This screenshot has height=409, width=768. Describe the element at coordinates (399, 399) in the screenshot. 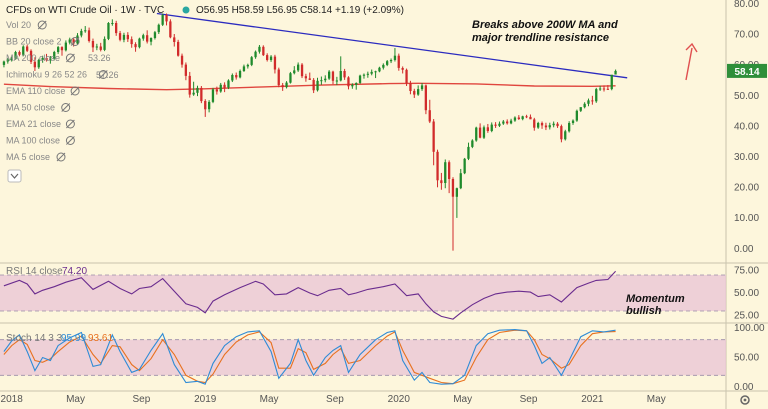

I see `time-axis-tick: 2020` at that location.